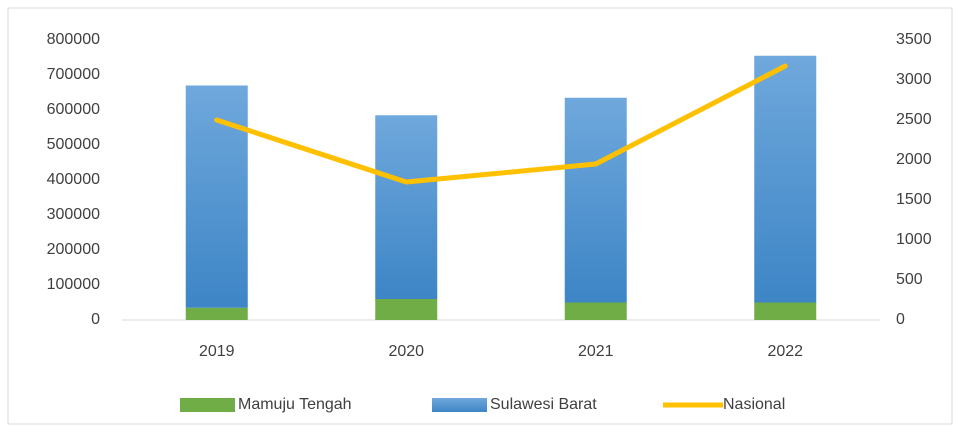 This screenshot has width=960, height=437. I want to click on y-tick-label: 700000, so click(73, 74).